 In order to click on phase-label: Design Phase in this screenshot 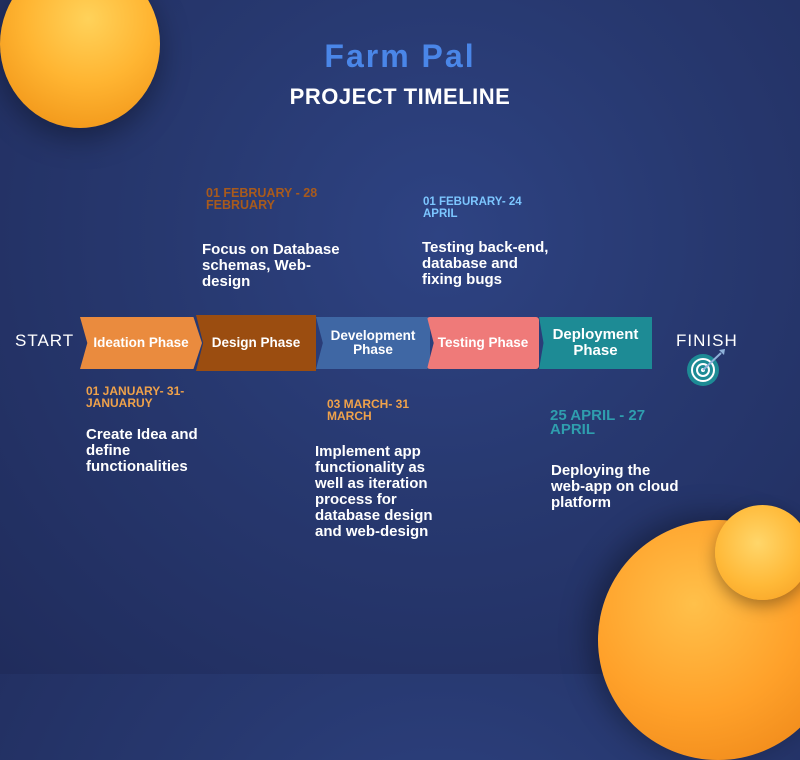, I will do `click(256, 342)`.